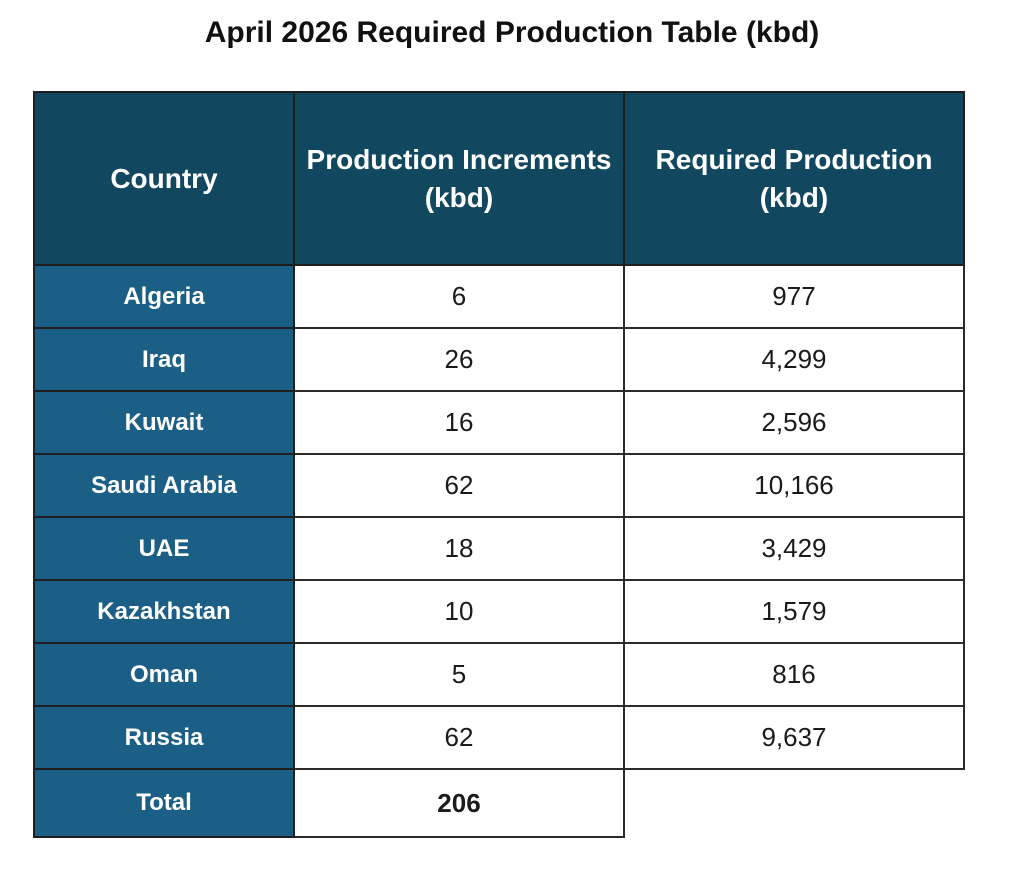 The width and height of the screenshot is (1024, 891). Describe the element at coordinates (164, 611) in the screenshot. I see `row-label: Kazakhstan` at that location.